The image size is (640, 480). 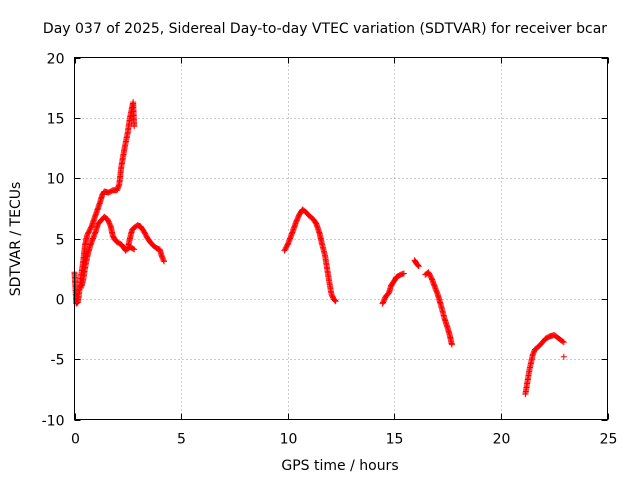 I want to click on y-tick-label: -10, so click(x=53, y=422).